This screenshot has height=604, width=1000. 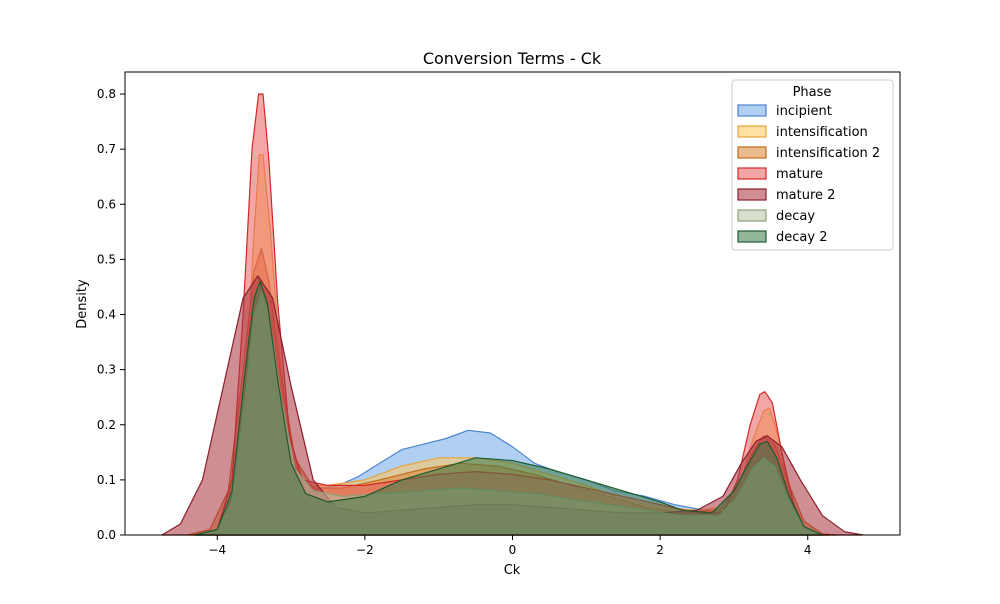 What do you see at coordinates (795, 216) in the screenshot?
I see `legend-label-decay: decay` at bounding box center [795, 216].